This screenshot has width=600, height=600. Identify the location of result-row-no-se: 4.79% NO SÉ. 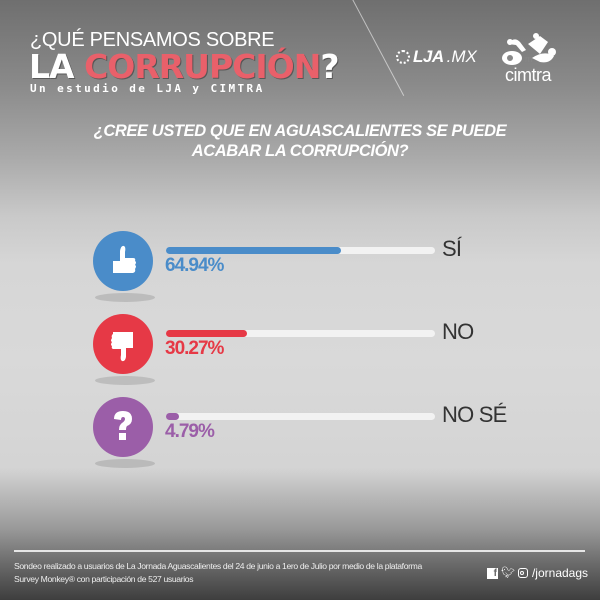
(300, 434).